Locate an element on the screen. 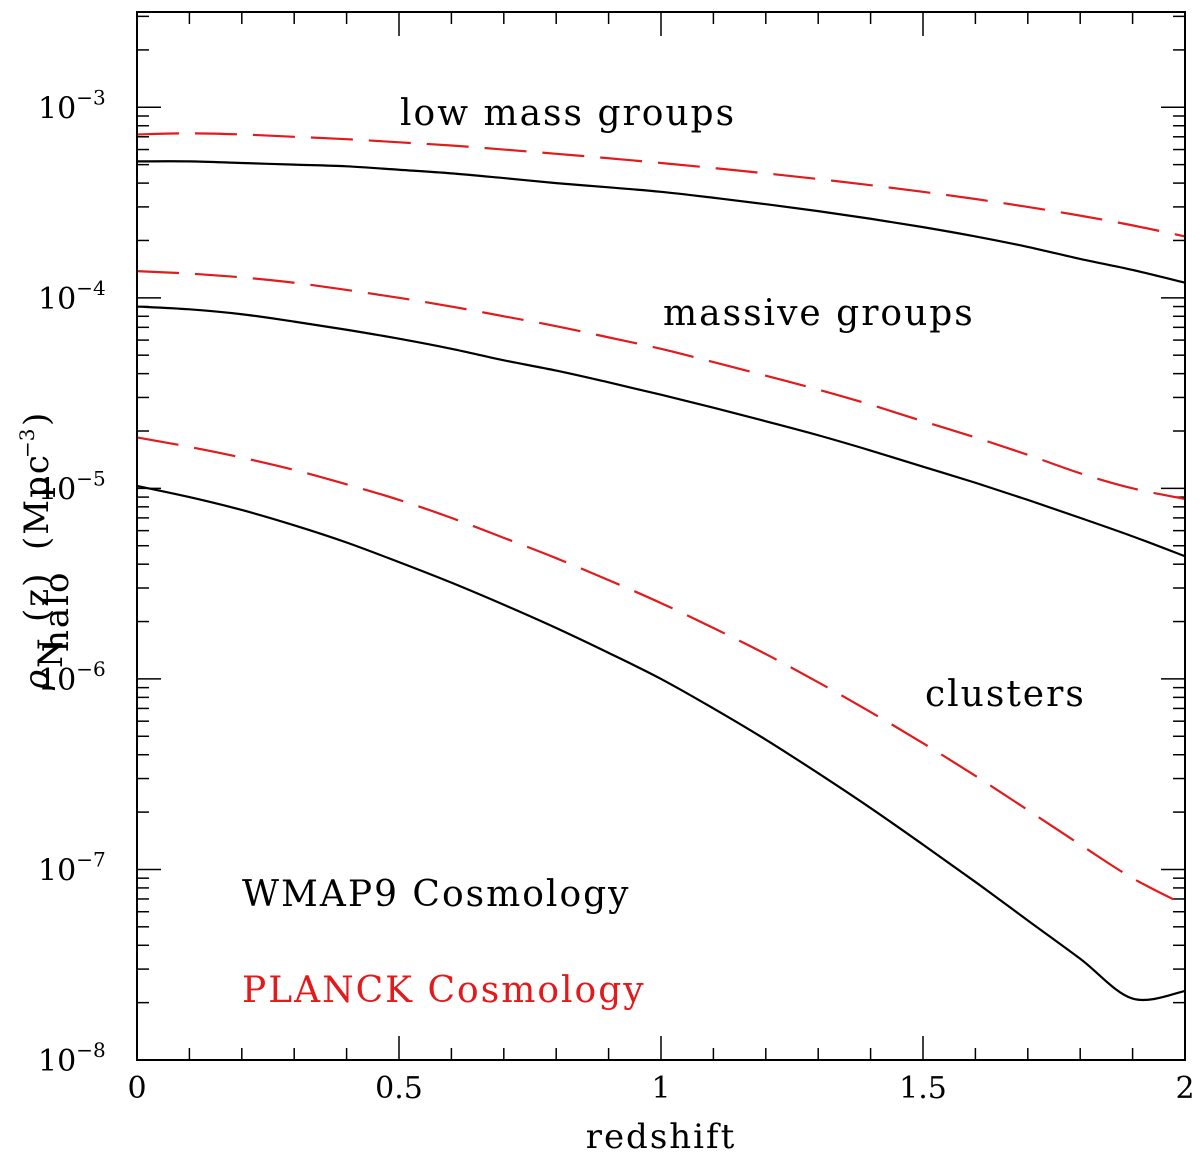 The width and height of the screenshot is (1200, 1155). y-tick-label: 10⁻⁷ is located at coordinates (72, 867).